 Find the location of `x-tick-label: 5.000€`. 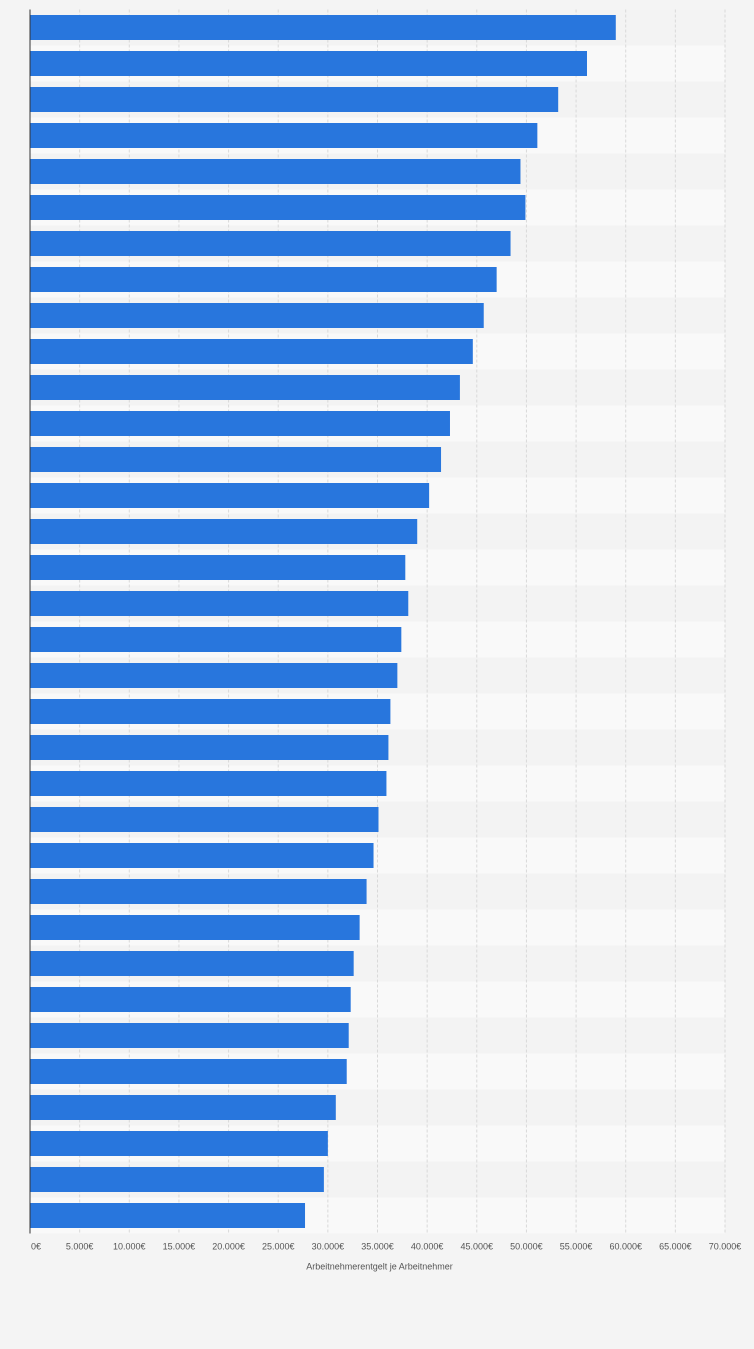

x-tick-label: 5.000€ is located at coordinates (80, 1247).